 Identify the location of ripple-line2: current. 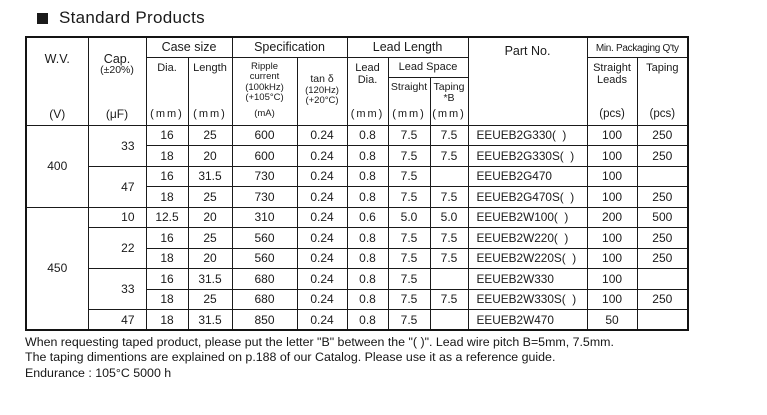
(264, 76).